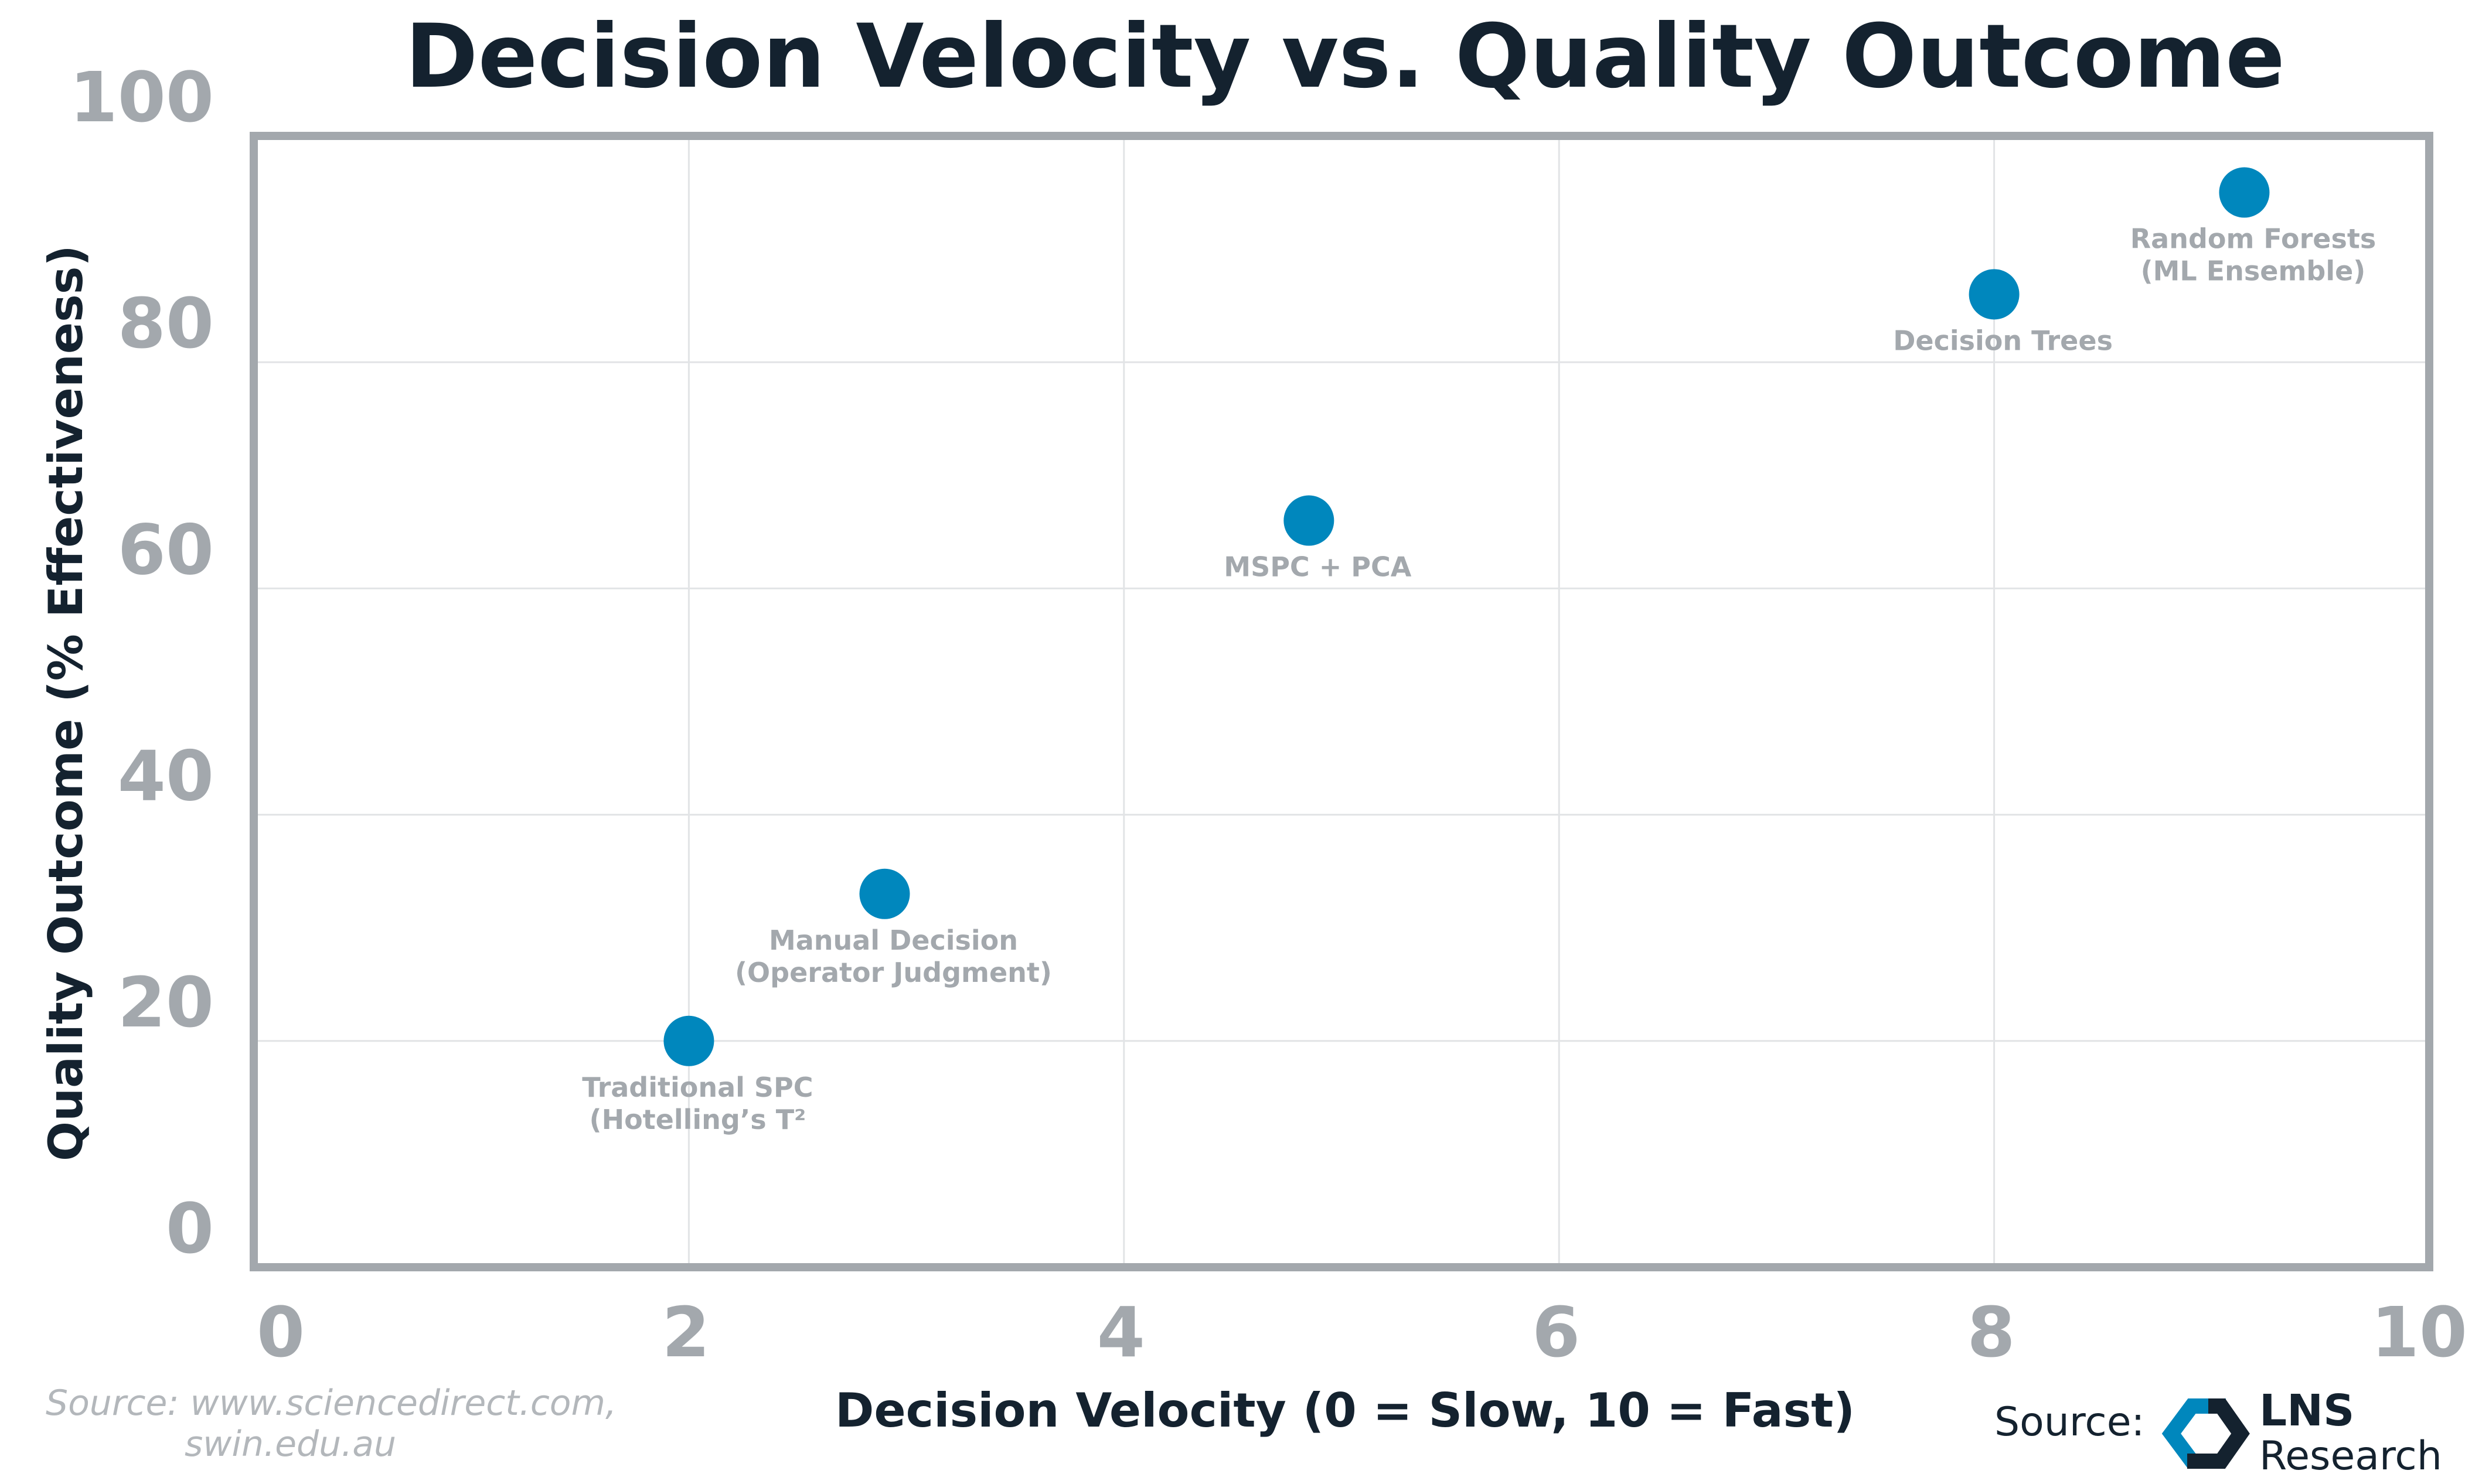 The width and height of the screenshot is (2489, 1484). Describe the element at coordinates (166, 776) in the screenshot. I see `y-tick-label: 40` at that location.